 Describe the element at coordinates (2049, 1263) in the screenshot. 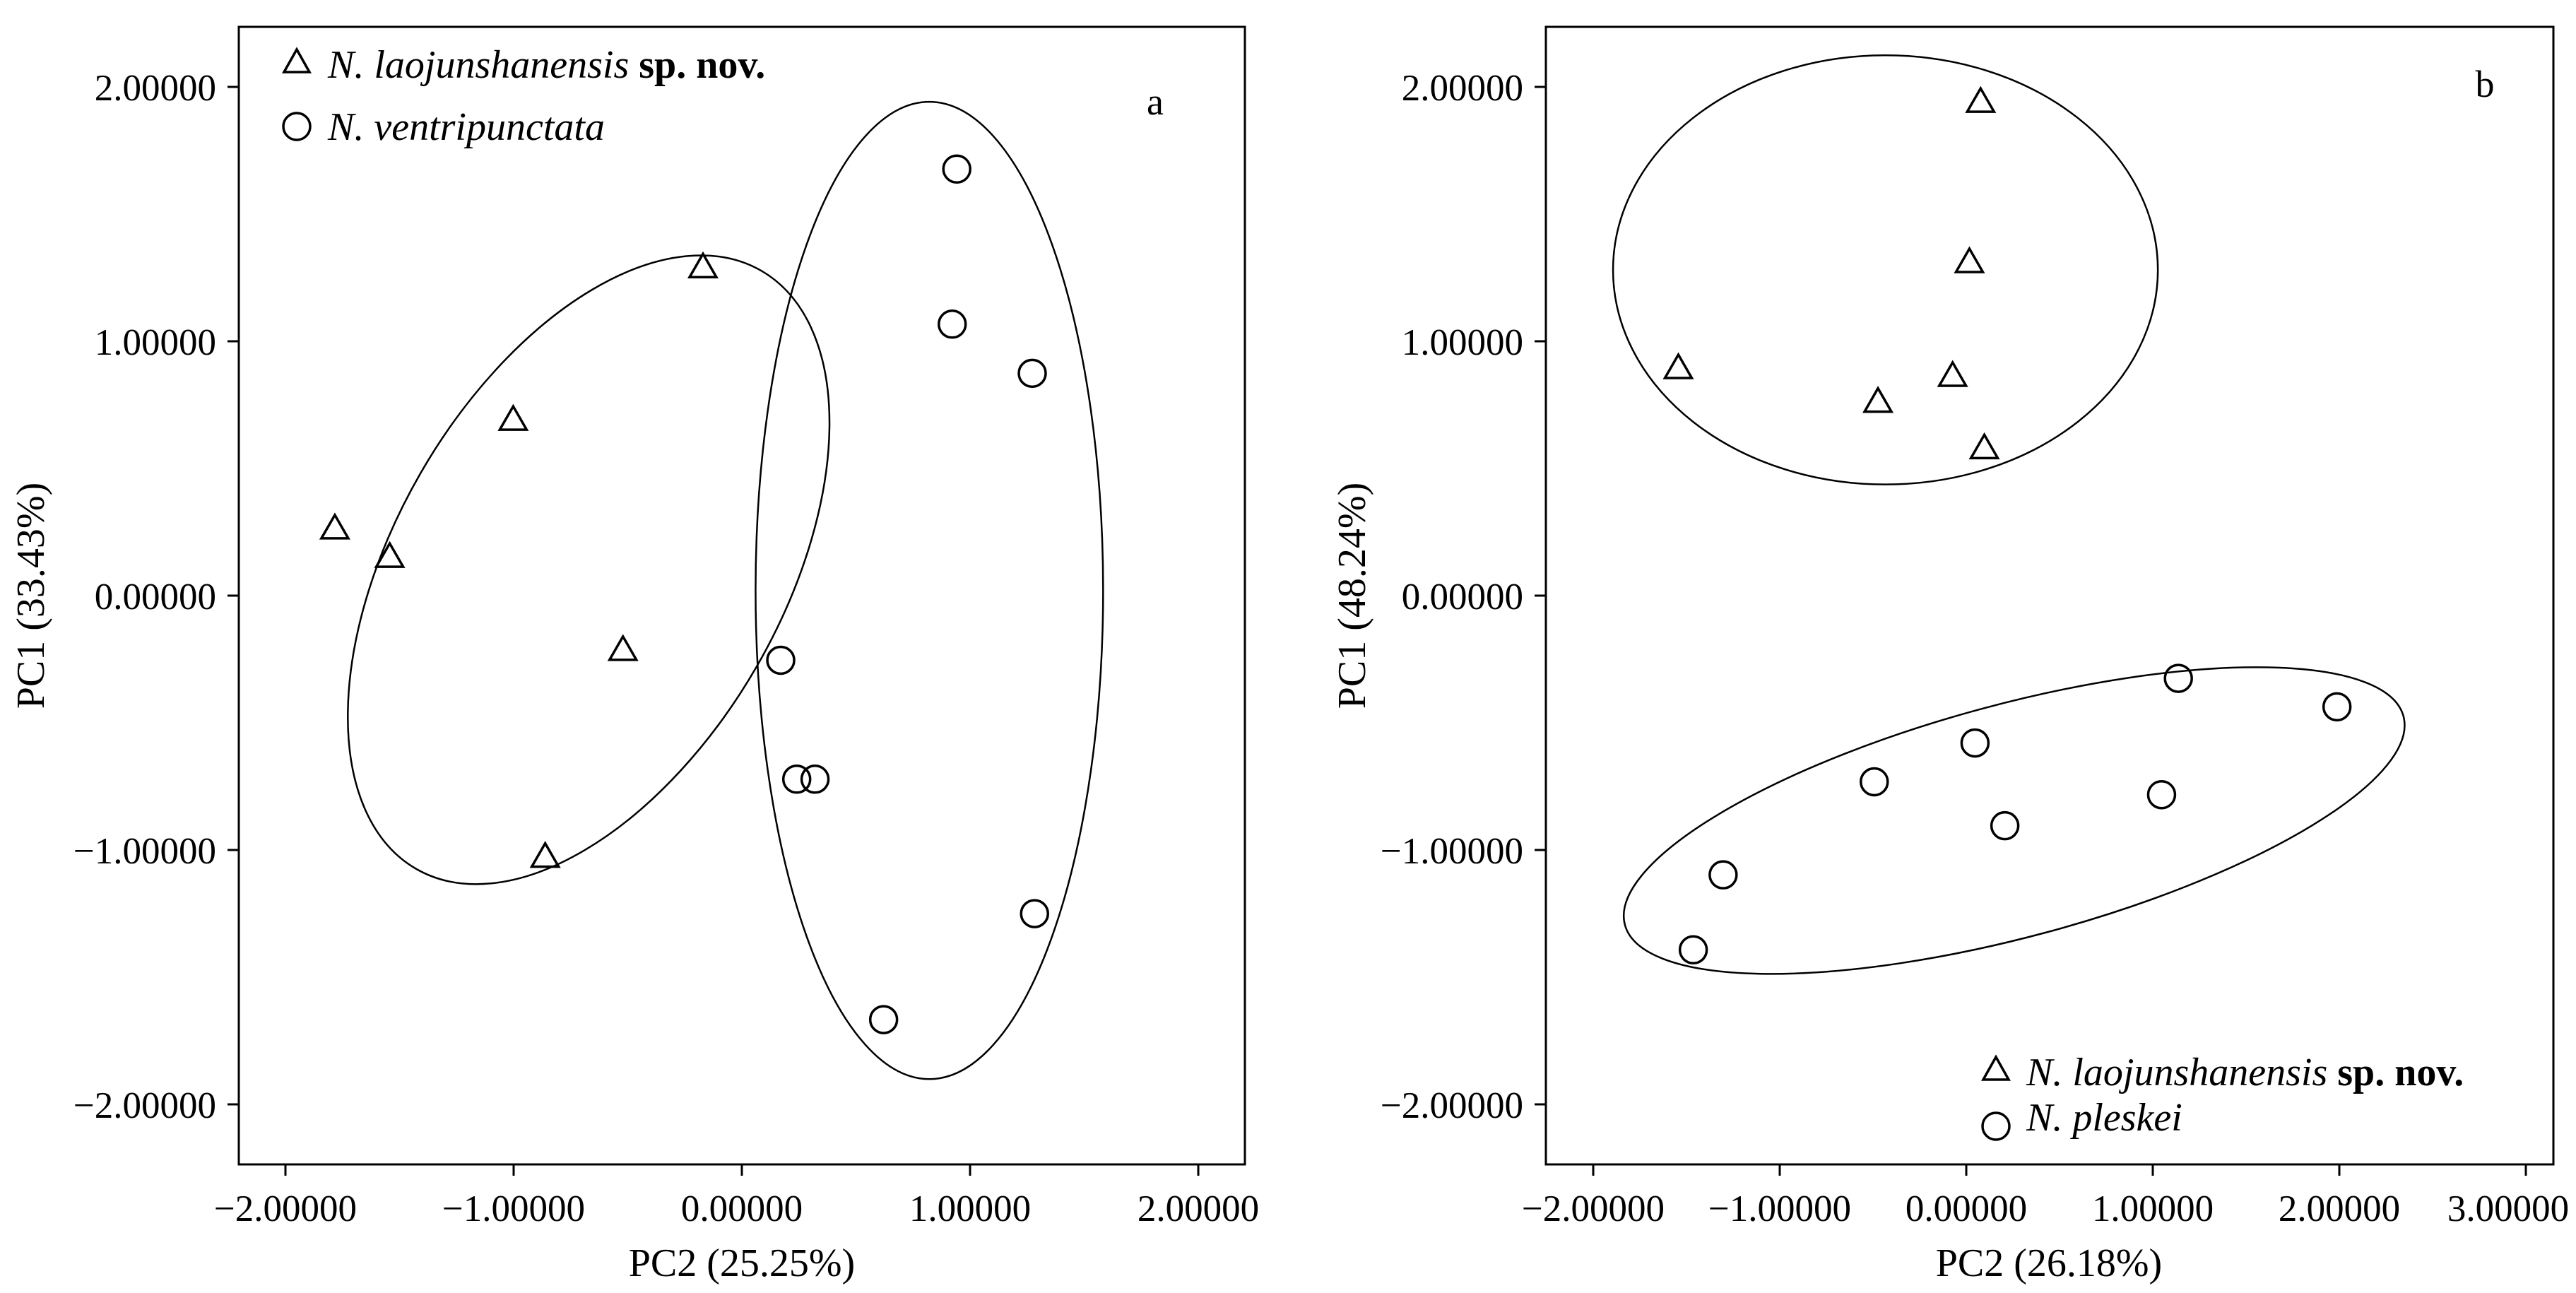

I see `x-axis-title: PC2 (26.18%)` at that location.